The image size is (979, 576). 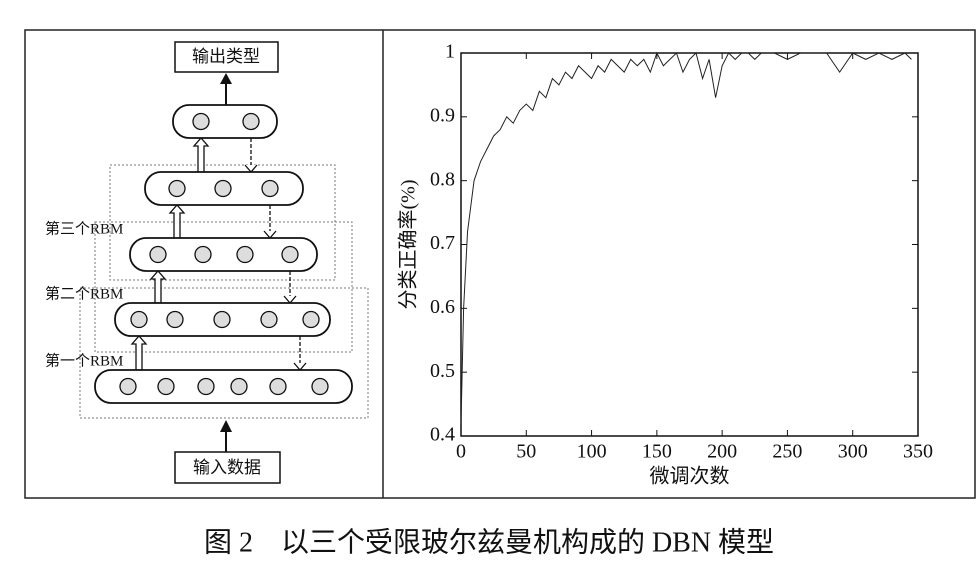 I want to click on x-axis-label: 微调次数, so click(x=690, y=476).